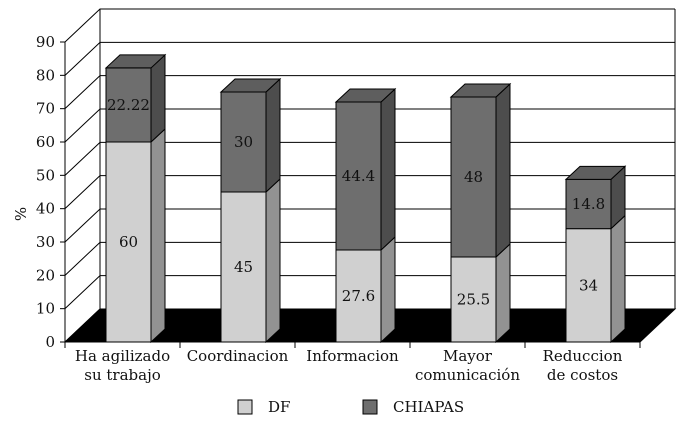  I want to click on value-label-chiapas: 48, so click(473, 177).